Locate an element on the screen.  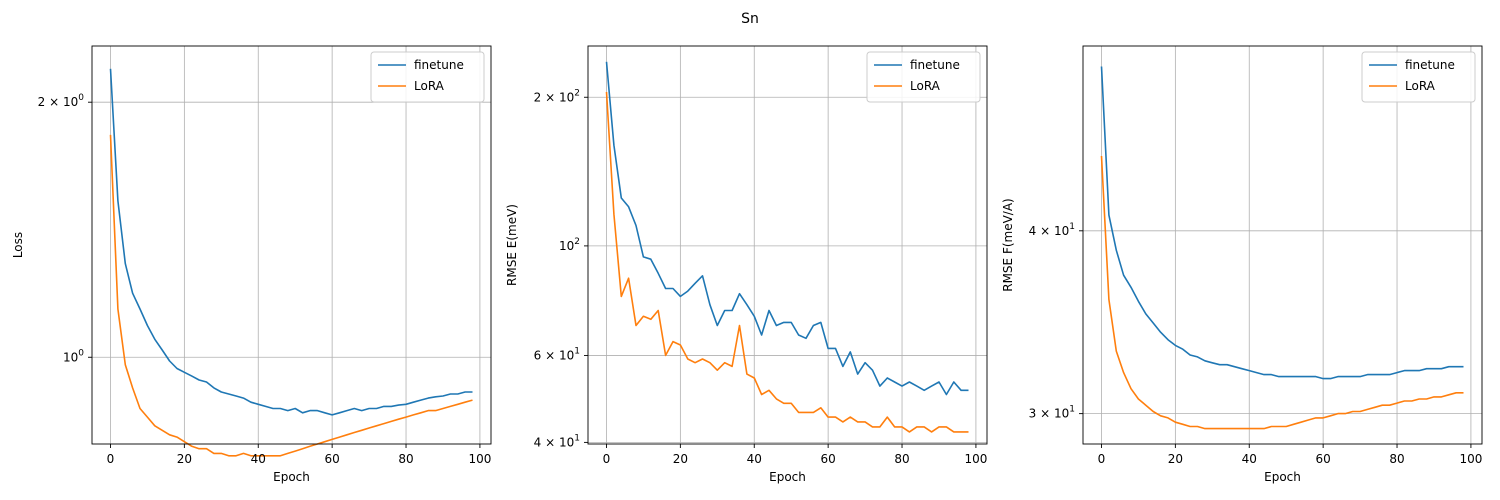
y-tick-label: 10² is located at coordinates (569, 245).